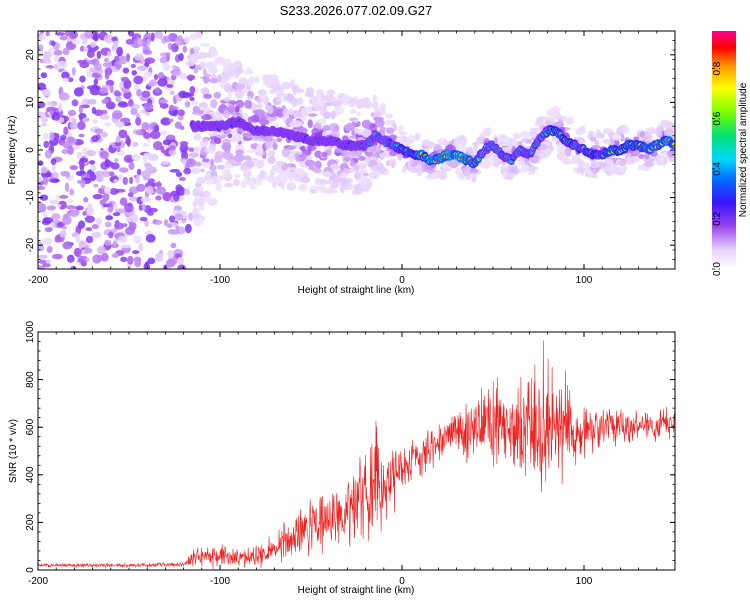 The image size is (750, 600). Describe the element at coordinates (402, 280) in the screenshot. I see `x-tick-label: 0` at that location.